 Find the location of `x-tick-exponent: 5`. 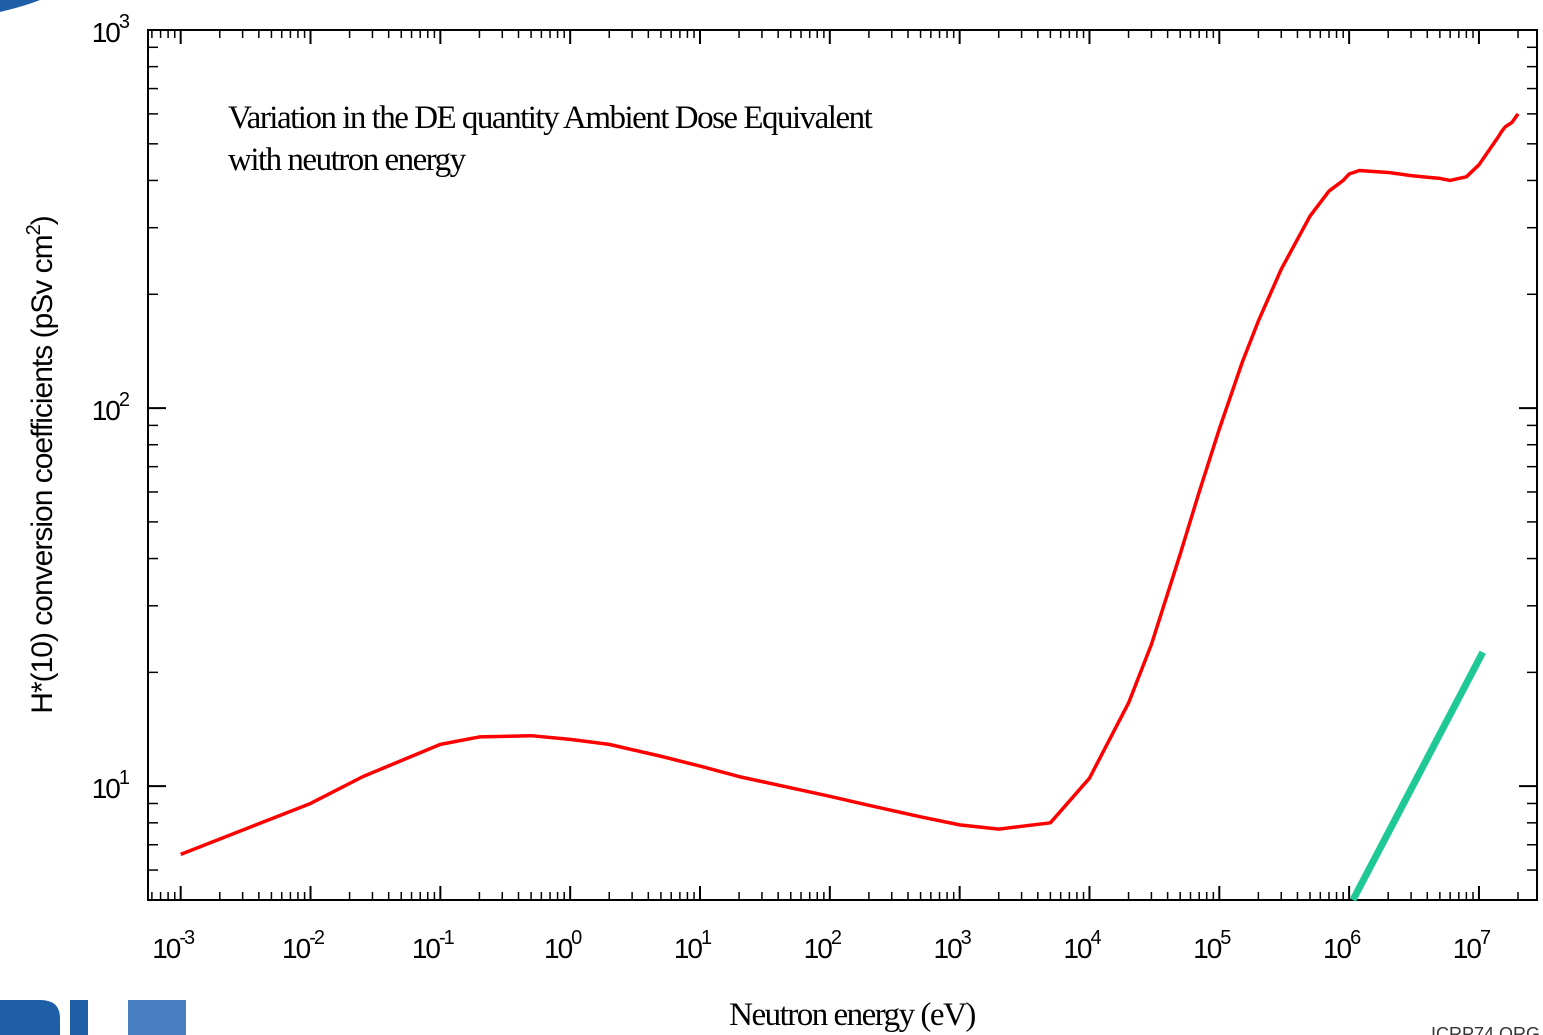

x-tick-exponent: 5 is located at coordinates (1225, 938).